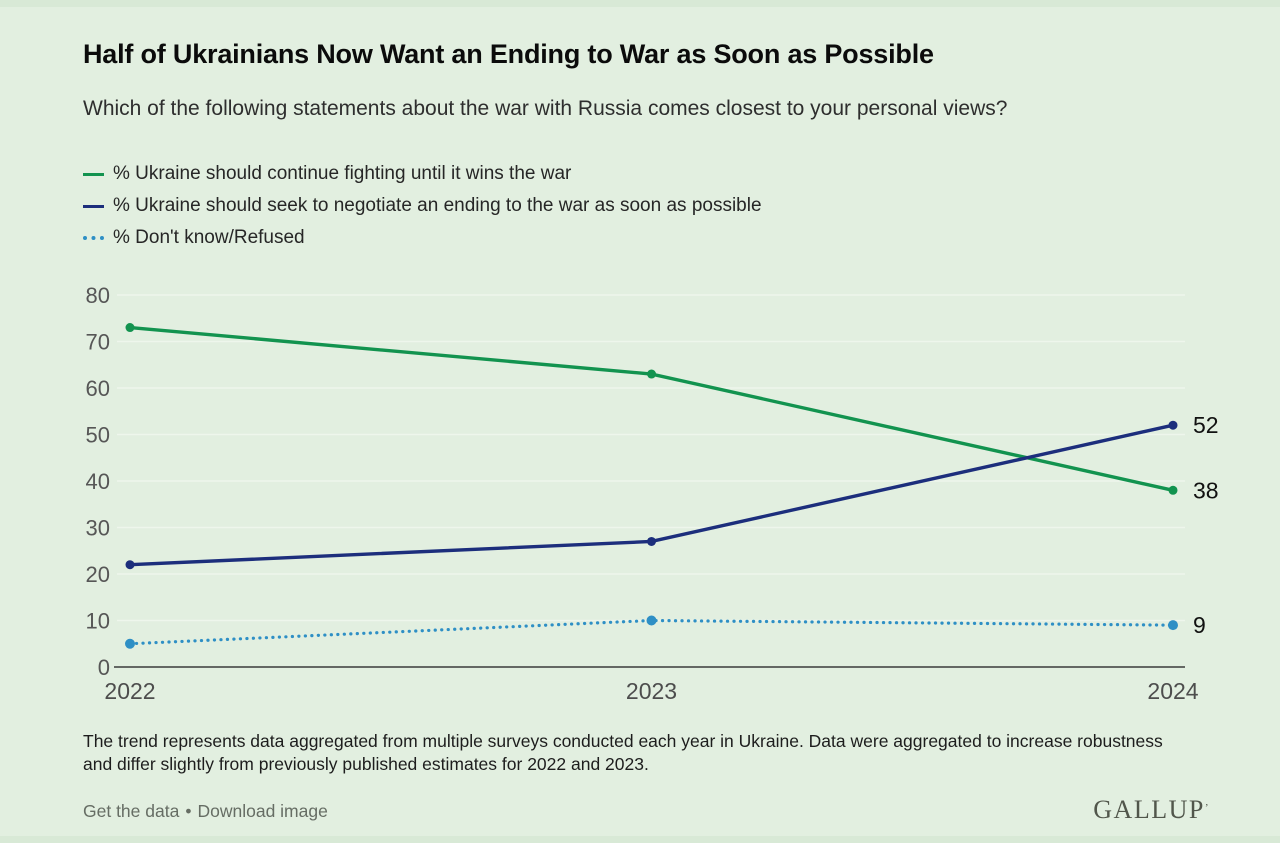 The image size is (1280, 843). Describe the element at coordinates (93, 238) in the screenshot. I see `legend-swatch-dotted` at that location.